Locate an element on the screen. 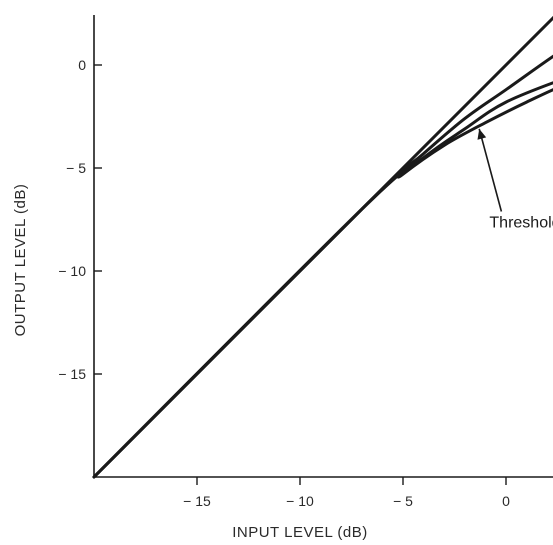  threshold-arrow-shaft is located at coordinates (490, 170).